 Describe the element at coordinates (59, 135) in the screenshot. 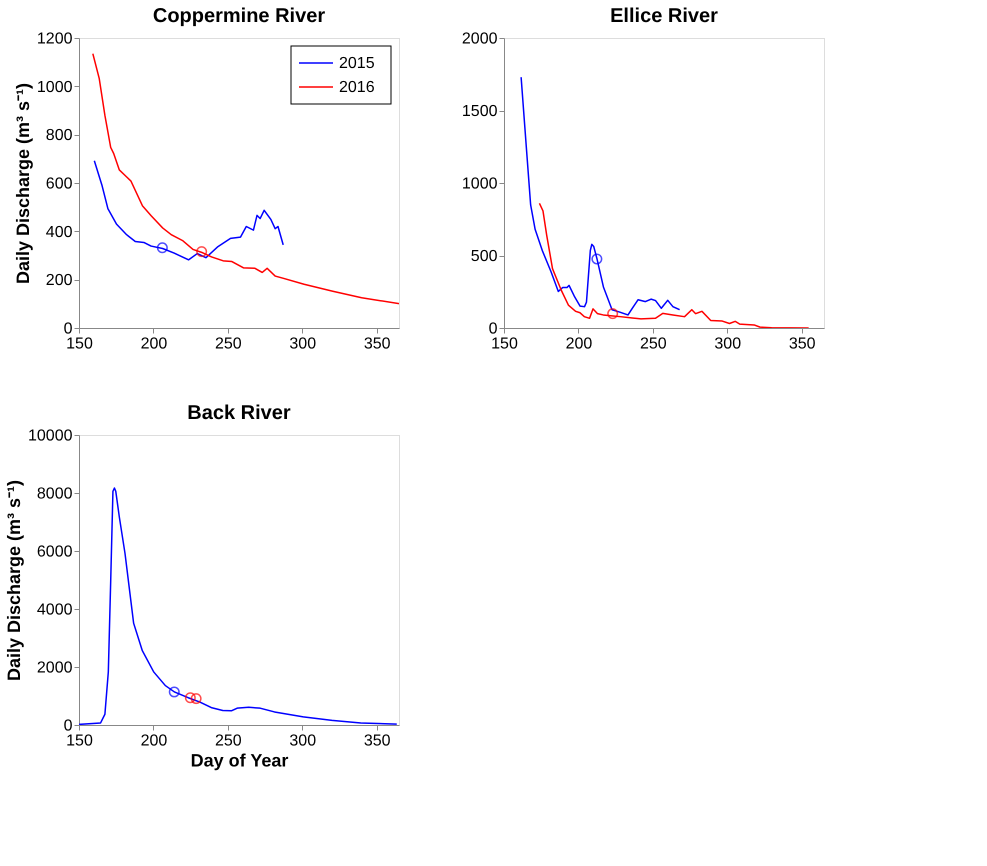

I see `y-tick-label: 800` at that location.